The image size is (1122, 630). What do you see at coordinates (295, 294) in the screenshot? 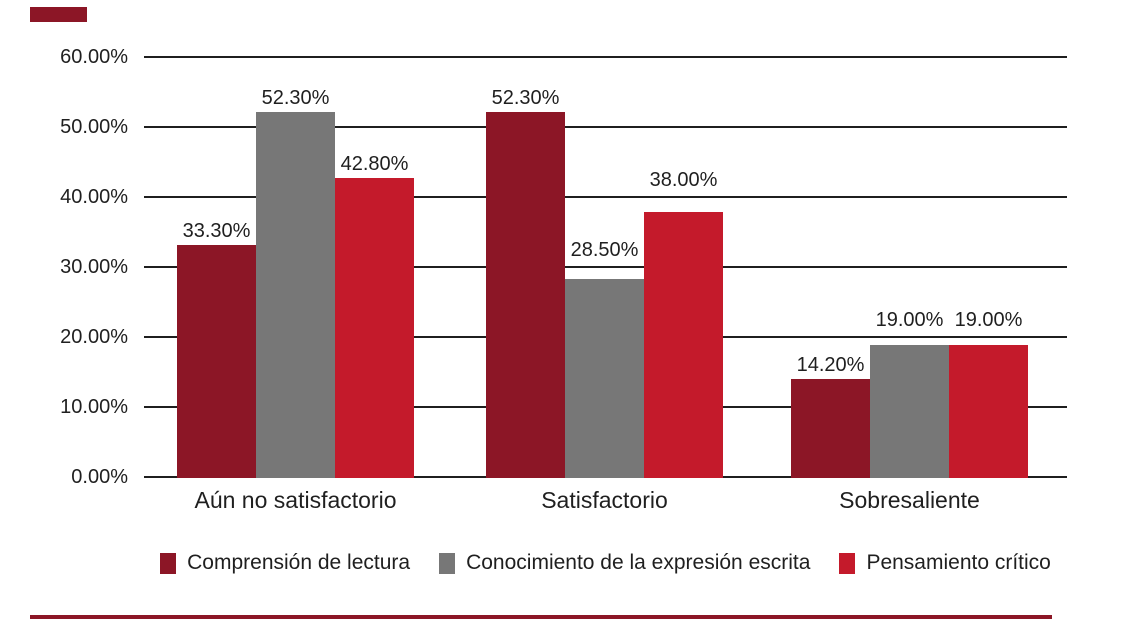
I see `bar-Conocimiento de la expresión escrita-Aún no satisfactorio` at bounding box center [295, 294].